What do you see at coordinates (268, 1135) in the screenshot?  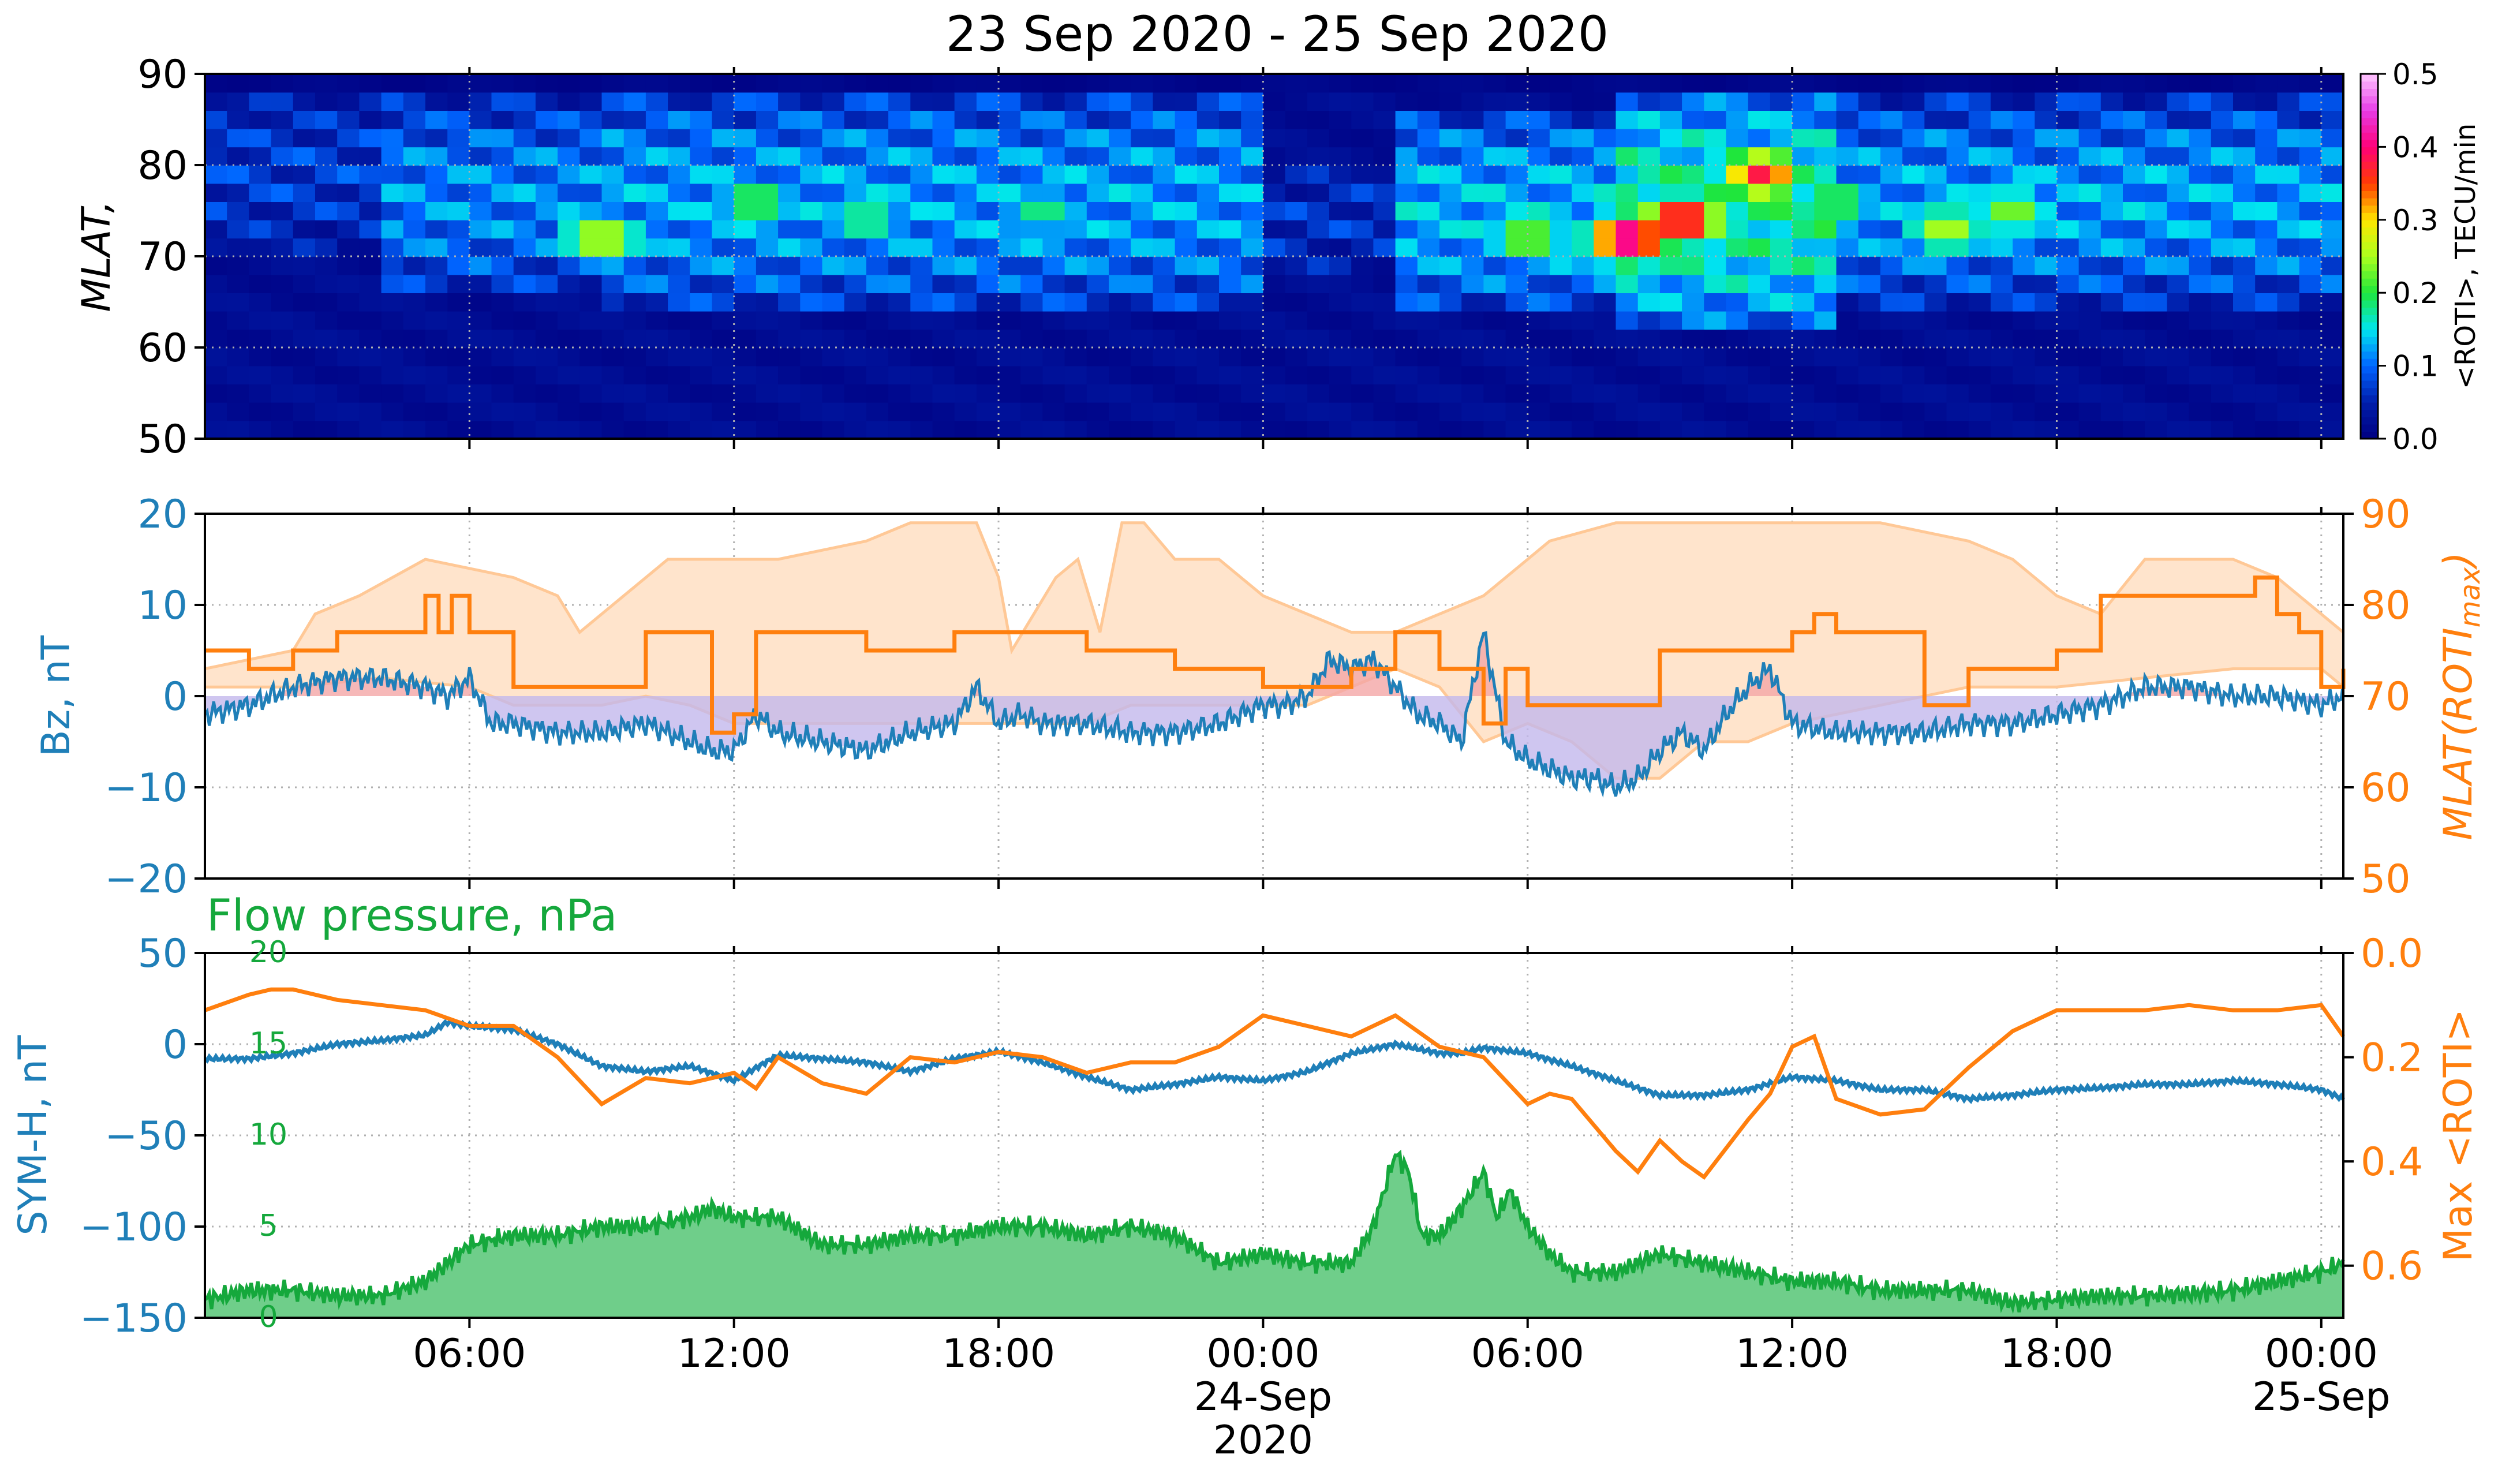 I see `pressure-y-tick-label: 10` at bounding box center [268, 1135].